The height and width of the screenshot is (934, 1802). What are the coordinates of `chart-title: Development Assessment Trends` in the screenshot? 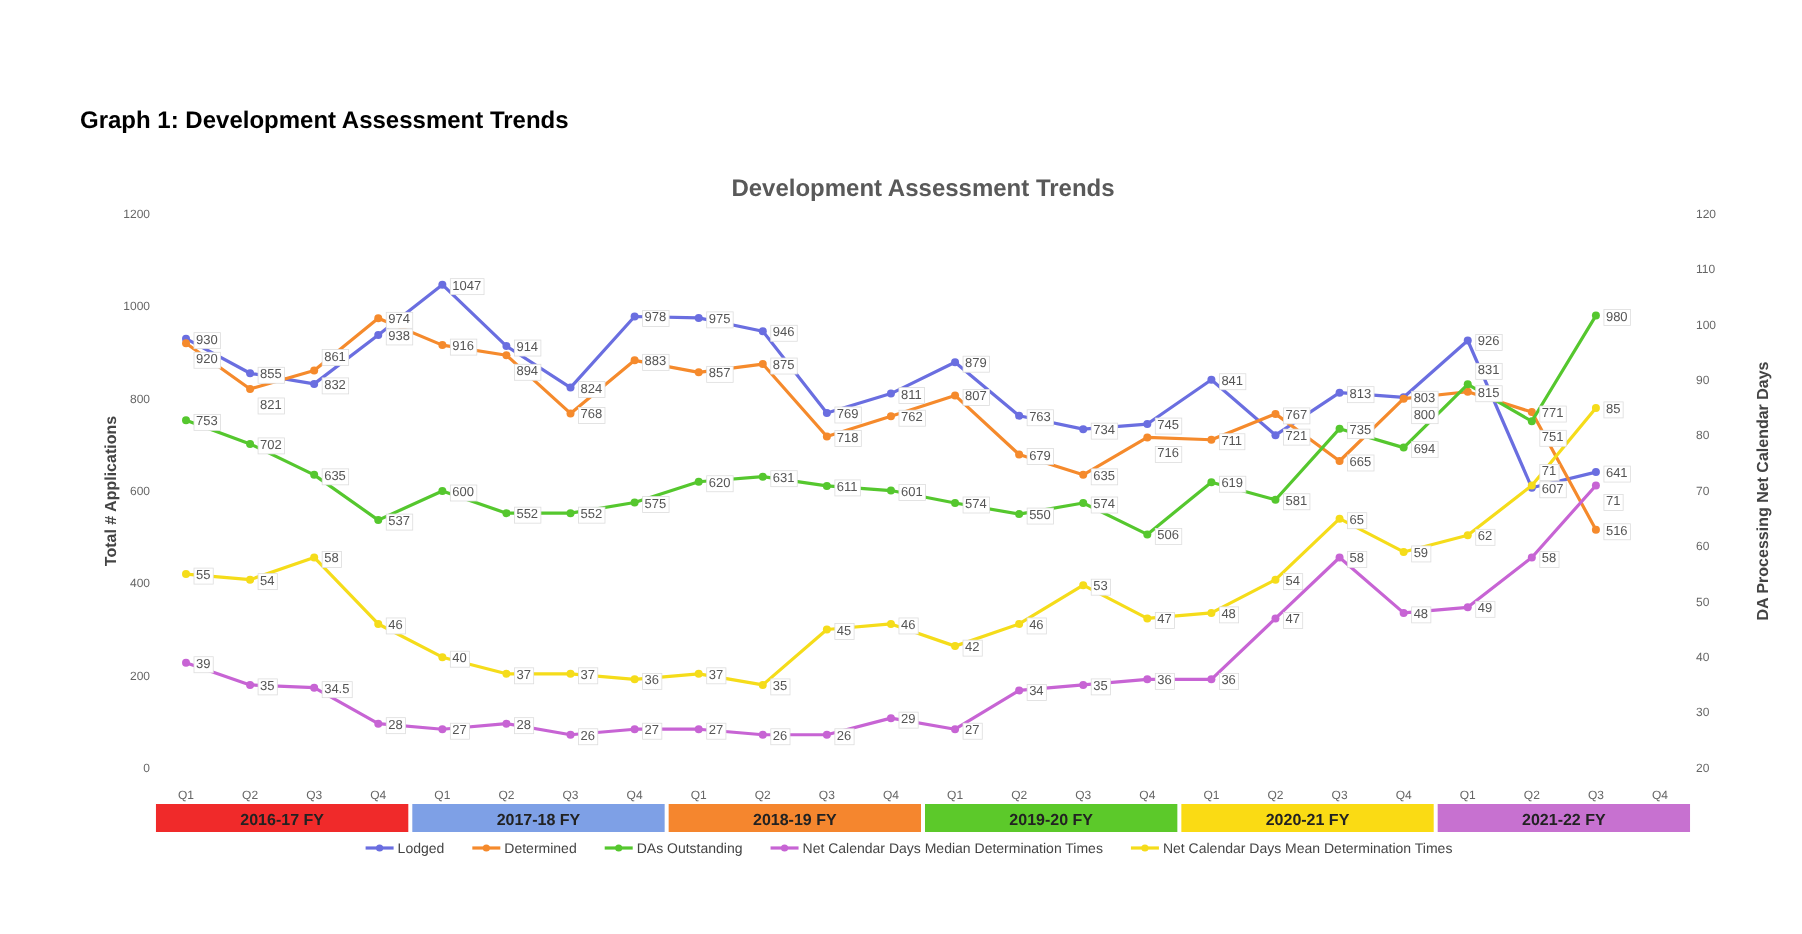 It's located at (923, 188).